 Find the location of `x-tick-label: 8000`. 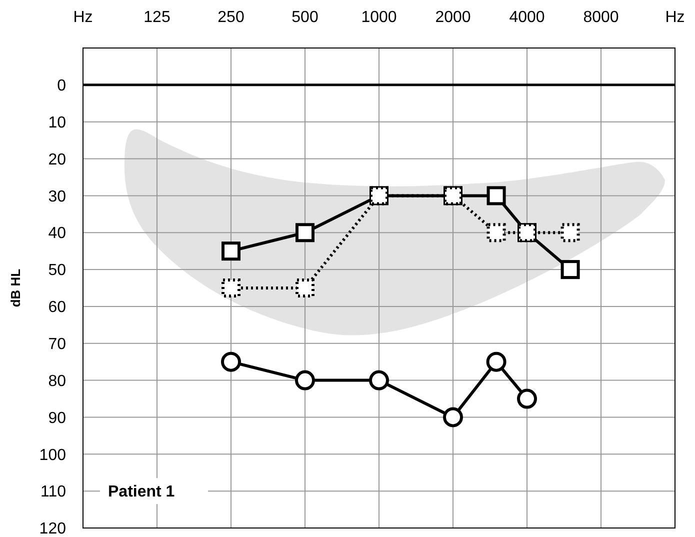

x-tick-label: 8000 is located at coordinates (601, 17).